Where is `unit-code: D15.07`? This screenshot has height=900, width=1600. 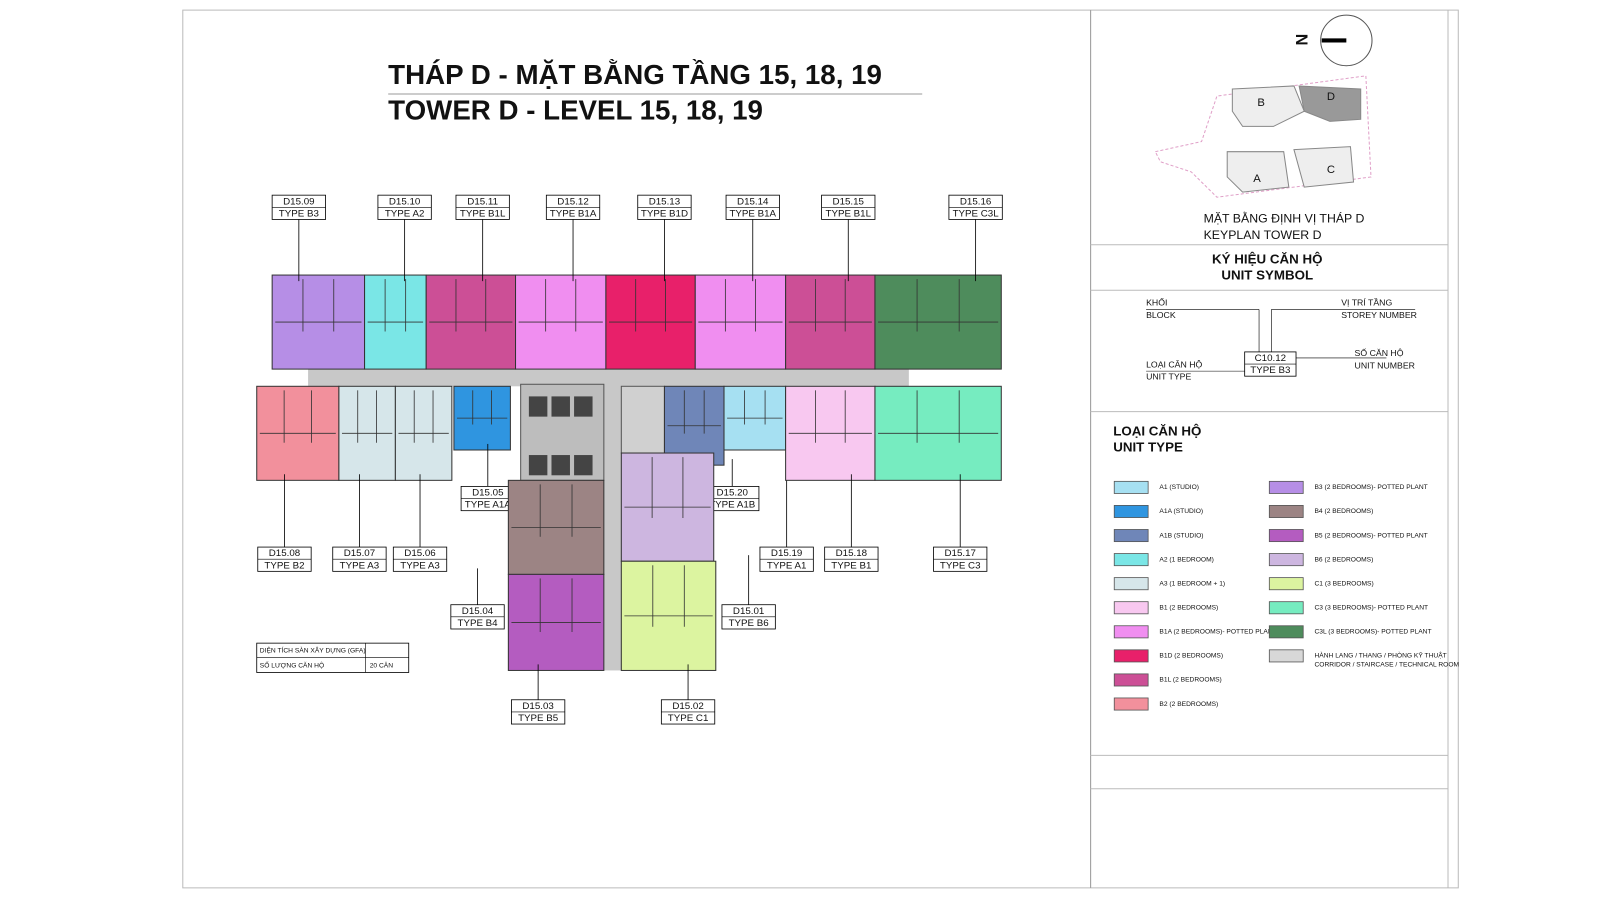
unit-code: D15.07 is located at coordinates (359, 553).